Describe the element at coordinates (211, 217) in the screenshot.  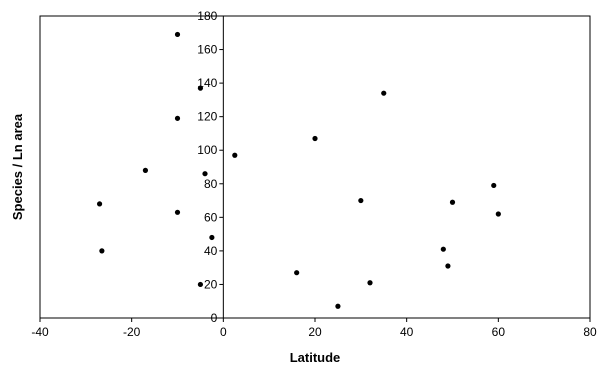
I see `y-tick-label: 60` at that location.